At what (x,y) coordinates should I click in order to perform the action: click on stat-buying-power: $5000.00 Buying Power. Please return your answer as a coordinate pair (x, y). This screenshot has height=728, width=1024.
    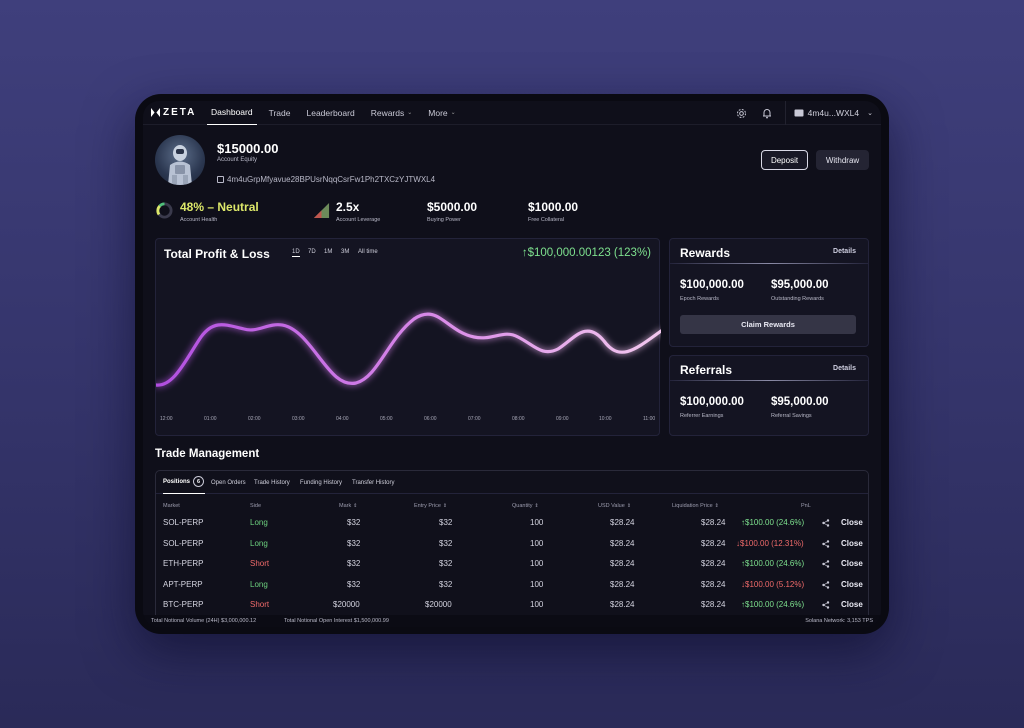
    Looking at the image, I should click on (452, 211).